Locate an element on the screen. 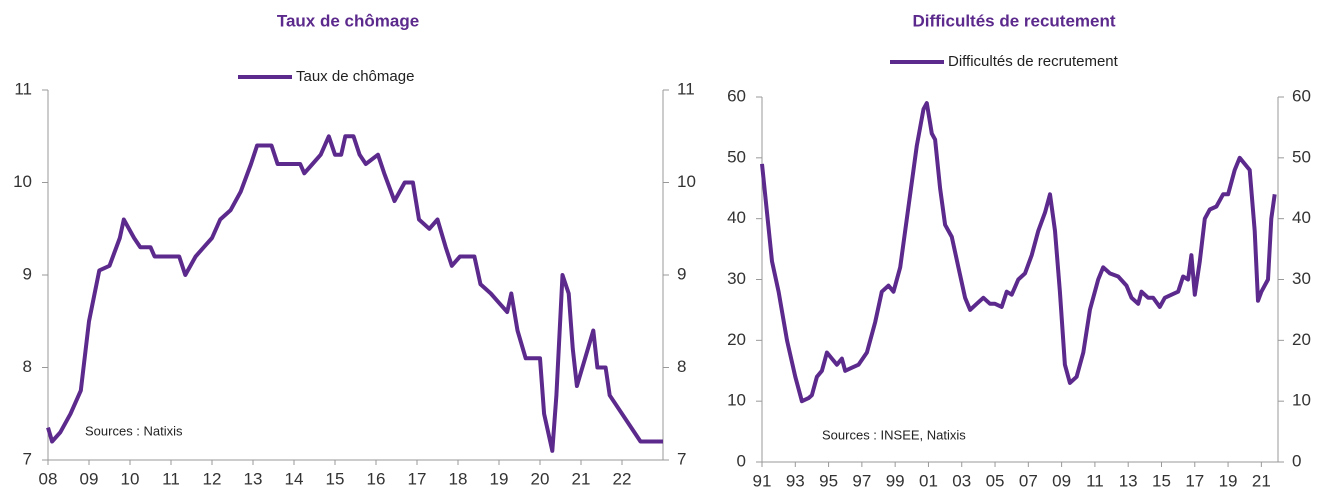 The width and height of the screenshot is (1319, 493). y2-tick-label: 9 is located at coordinates (681, 273).